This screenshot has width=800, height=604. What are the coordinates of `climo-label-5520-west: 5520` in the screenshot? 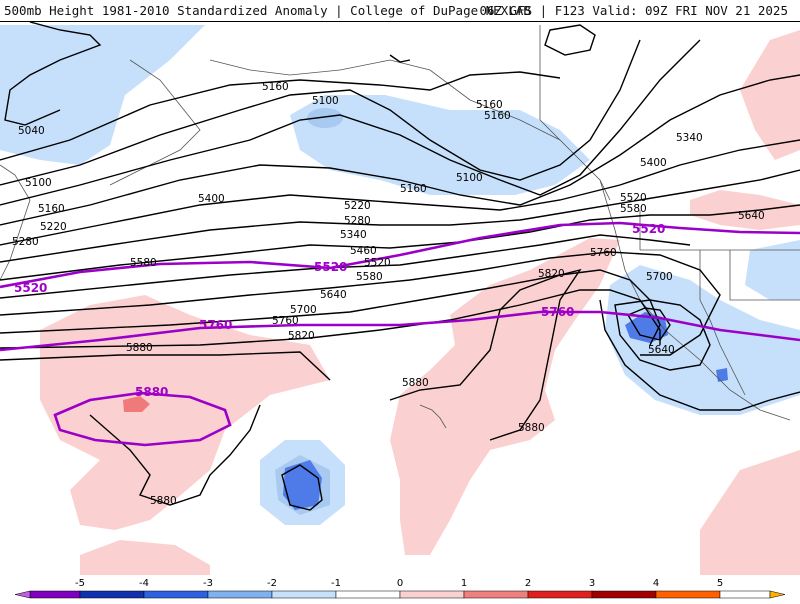 It's located at (30, 288).